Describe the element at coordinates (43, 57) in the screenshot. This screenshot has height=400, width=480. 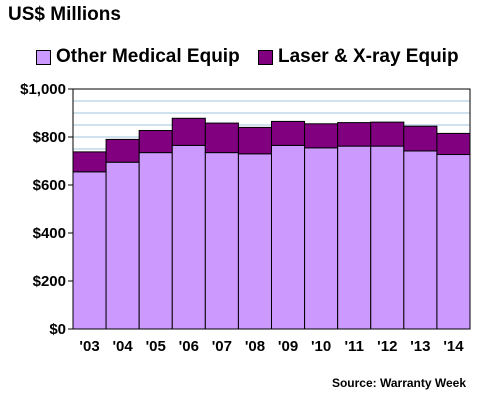
I see `legend-swatch-other-medical` at that location.